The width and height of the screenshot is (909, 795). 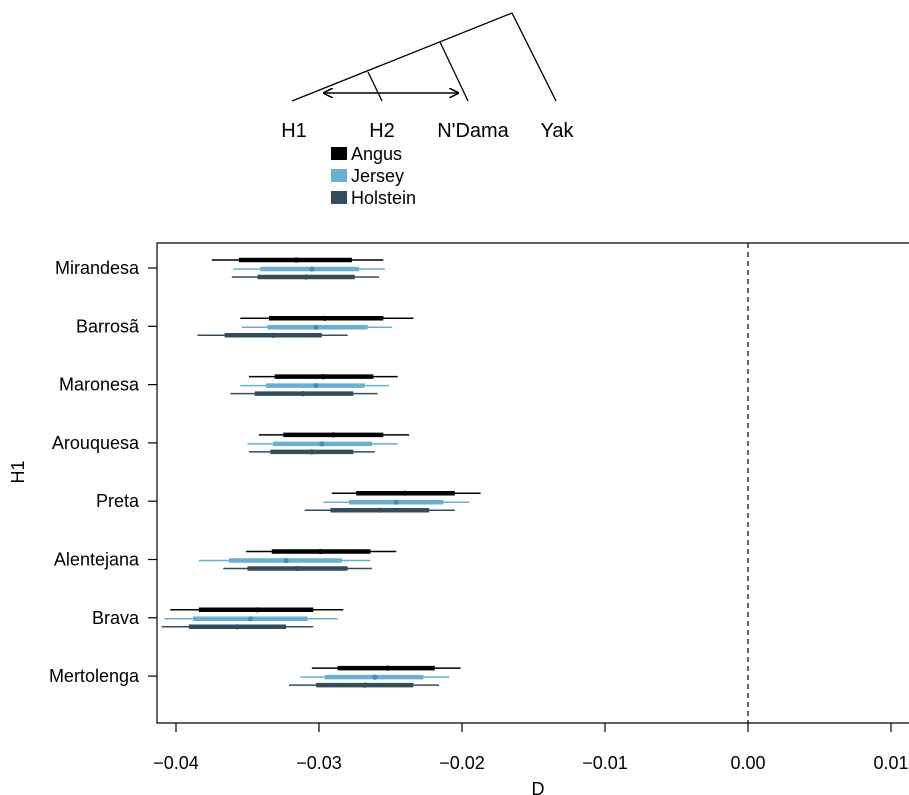 I want to click on x-tick-label: −0.03, so click(x=319, y=763).